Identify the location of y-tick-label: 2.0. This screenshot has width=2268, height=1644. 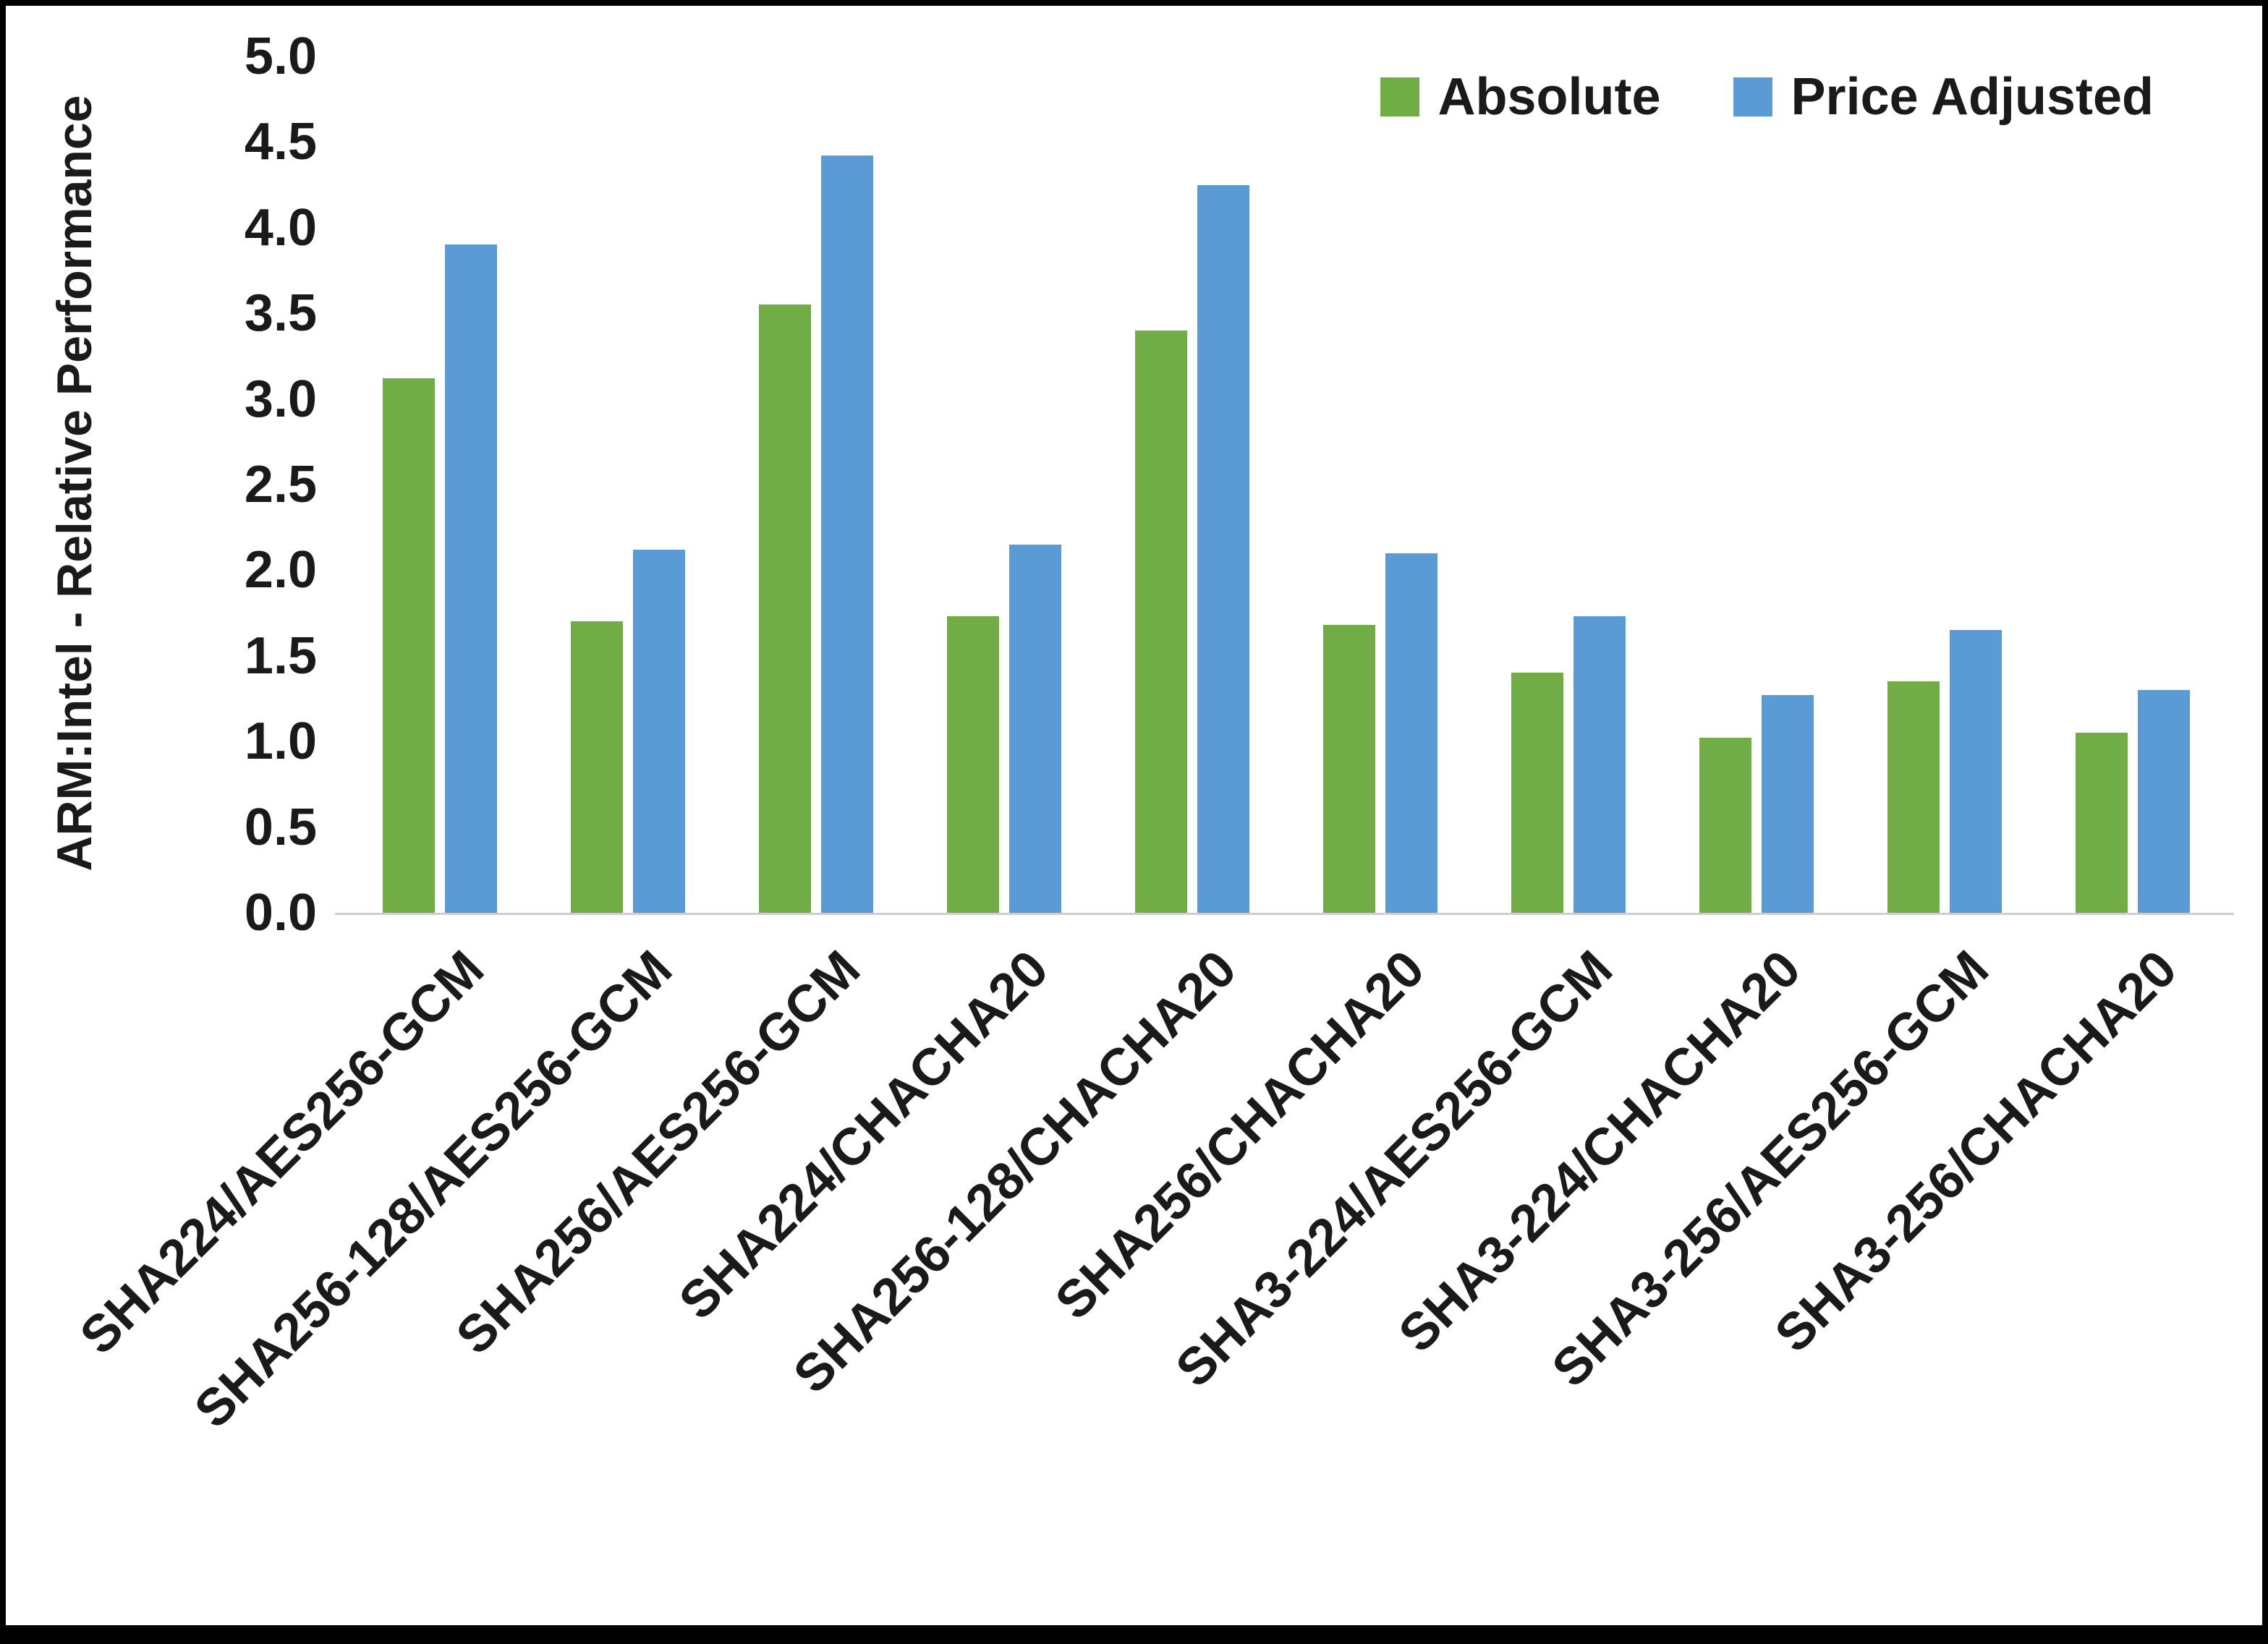
(280, 570).